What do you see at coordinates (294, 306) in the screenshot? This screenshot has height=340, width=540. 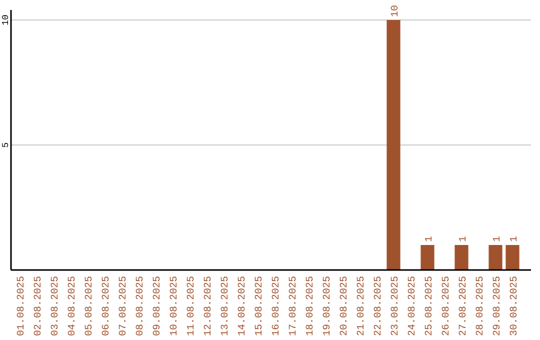 I see `x-tick-label: 17.08.2025` at bounding box center [294, 306].